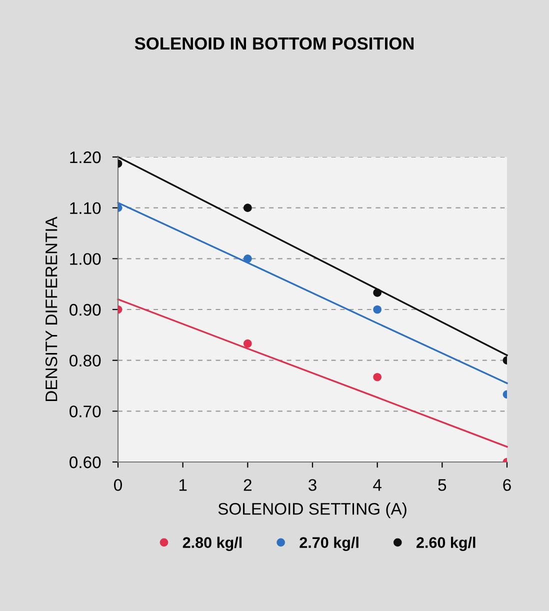  Describe the element at coordinates (85, 259) in the screenshot. I see `y-tick-label: 1.00` at that location.